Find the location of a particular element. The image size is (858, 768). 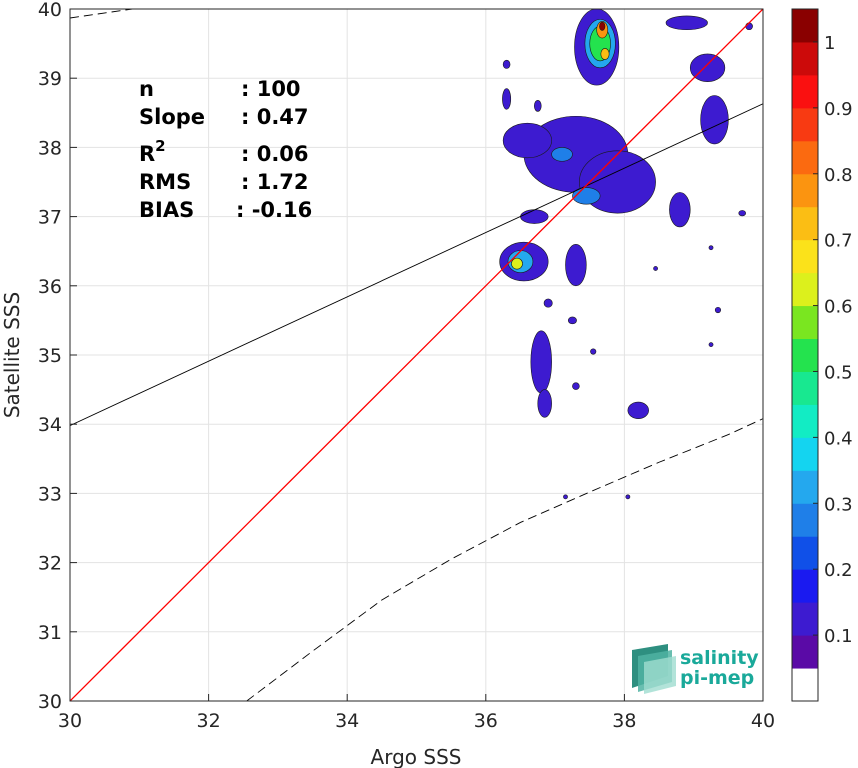

y-axis-ticks: 30 31 32 33 34 35 36 37 38 39 40 is located at coordinates (57, 356).